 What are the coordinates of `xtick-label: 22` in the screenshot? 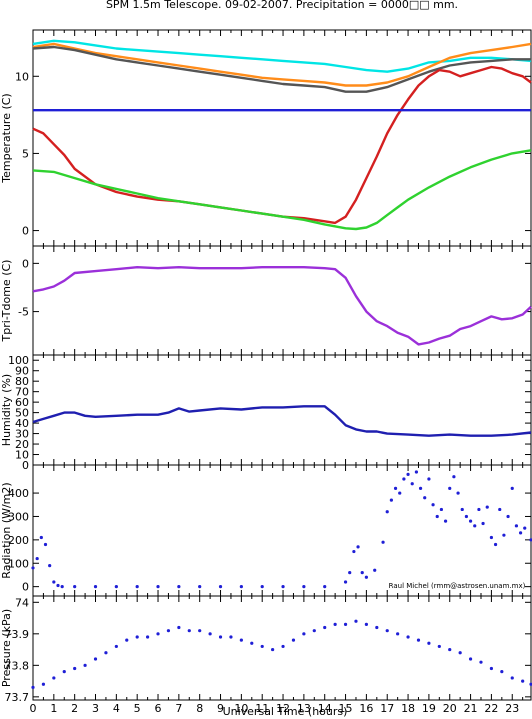 It's located at (491, 708).